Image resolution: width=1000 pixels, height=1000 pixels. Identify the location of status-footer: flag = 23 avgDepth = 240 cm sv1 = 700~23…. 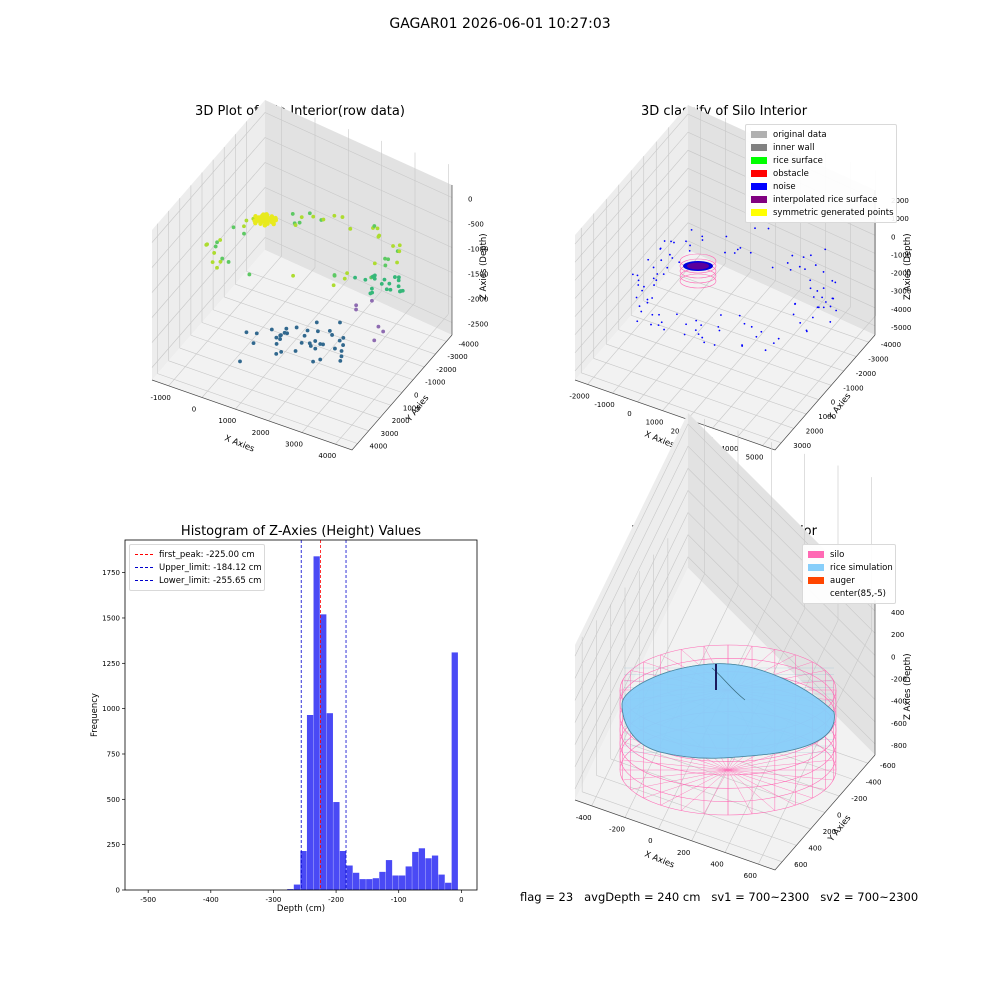
(719, 897).